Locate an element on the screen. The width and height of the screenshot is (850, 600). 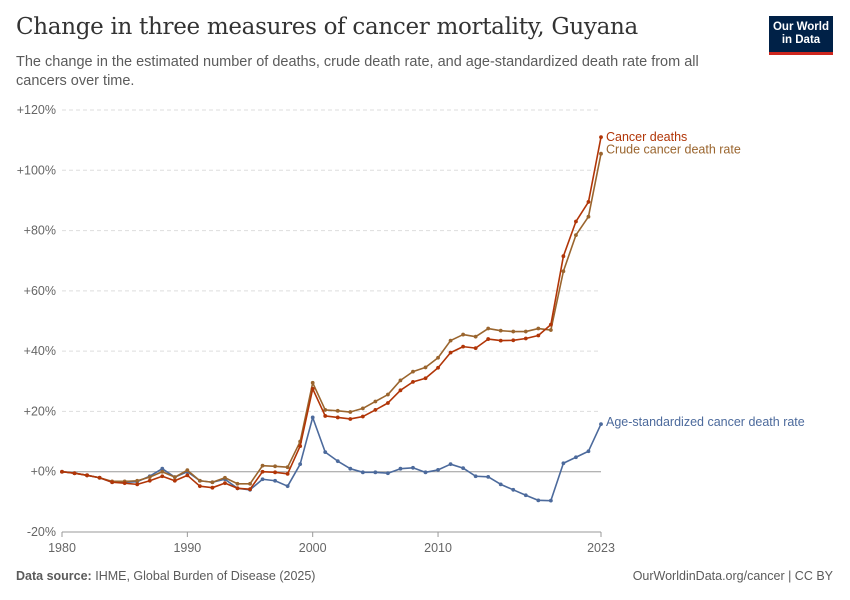
series-label: Crude cancer death rate is located at coordinates (673, 150).